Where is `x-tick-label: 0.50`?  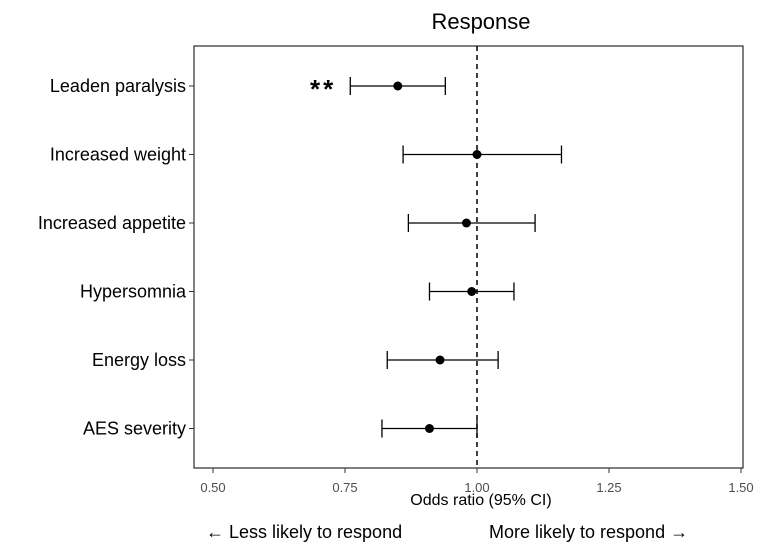
x-tick-label: 0.50 is located at coordinates (212, 487).